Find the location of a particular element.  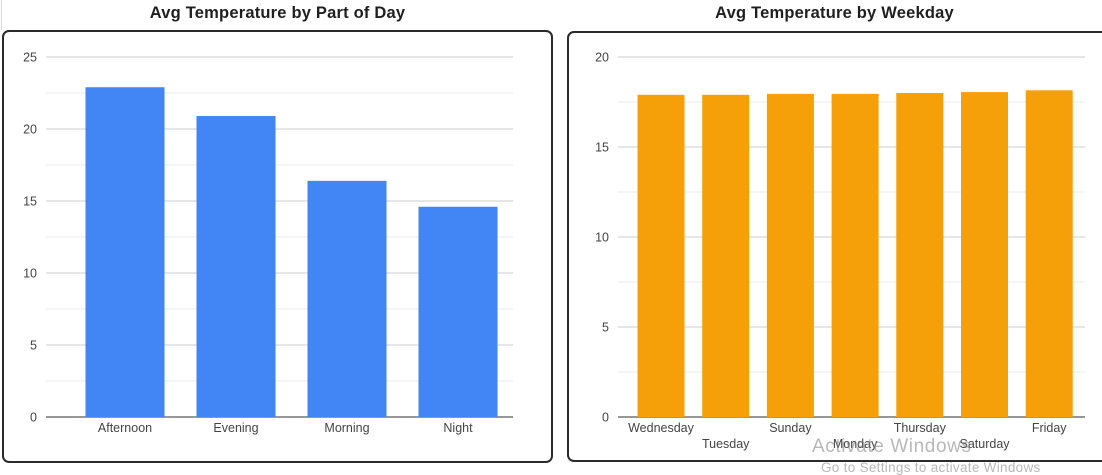

bar-afternoon is located at coordinates (125, 252).